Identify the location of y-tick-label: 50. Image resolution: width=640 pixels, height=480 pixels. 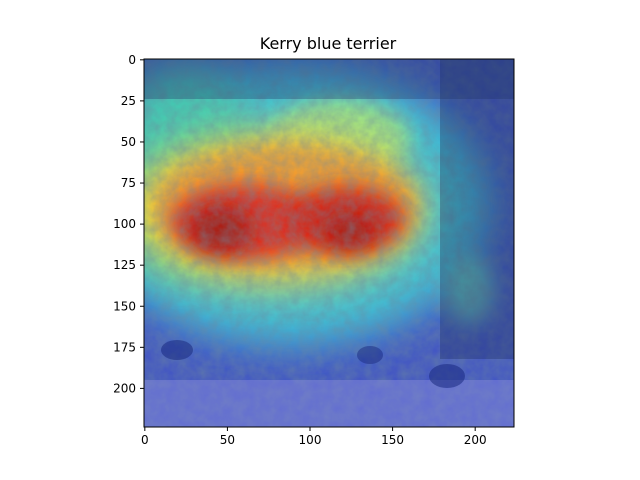
(128, 142).